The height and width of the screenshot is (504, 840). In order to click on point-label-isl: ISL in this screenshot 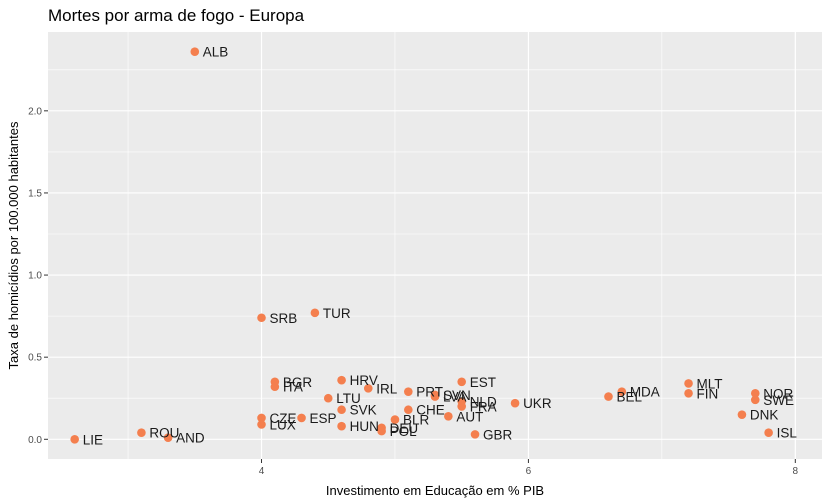, I will do `click(787, 433)`.